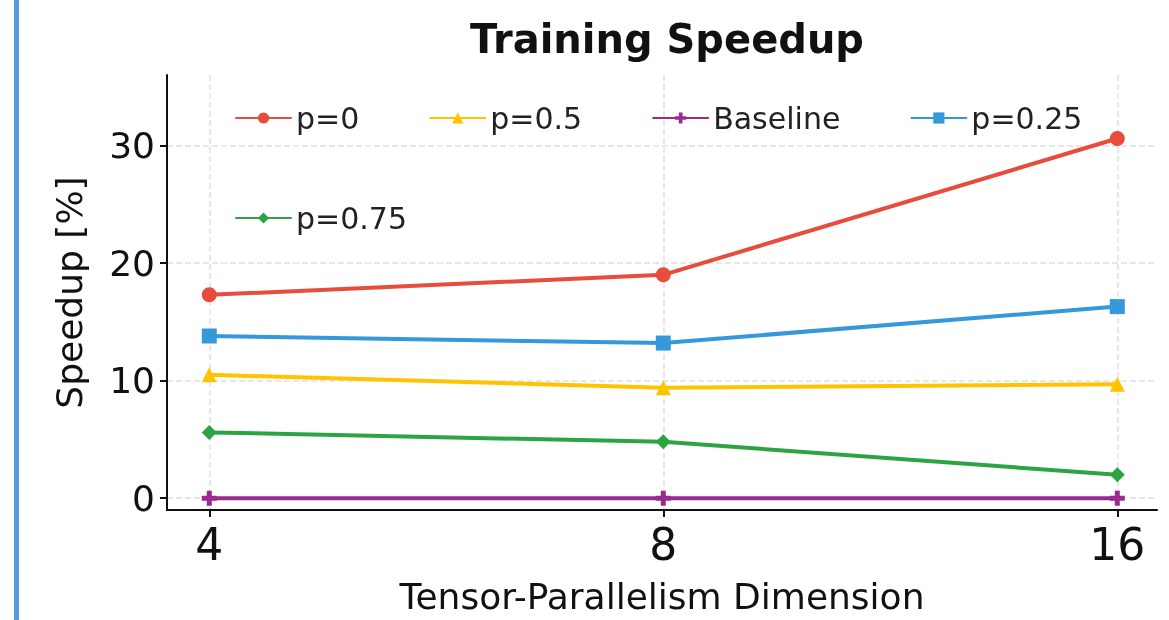 This screenshot has width=1169, height=620. Describe the element at coordinates (143, 498) in the screenshot. I see `y-tick-label: 0` at that location.